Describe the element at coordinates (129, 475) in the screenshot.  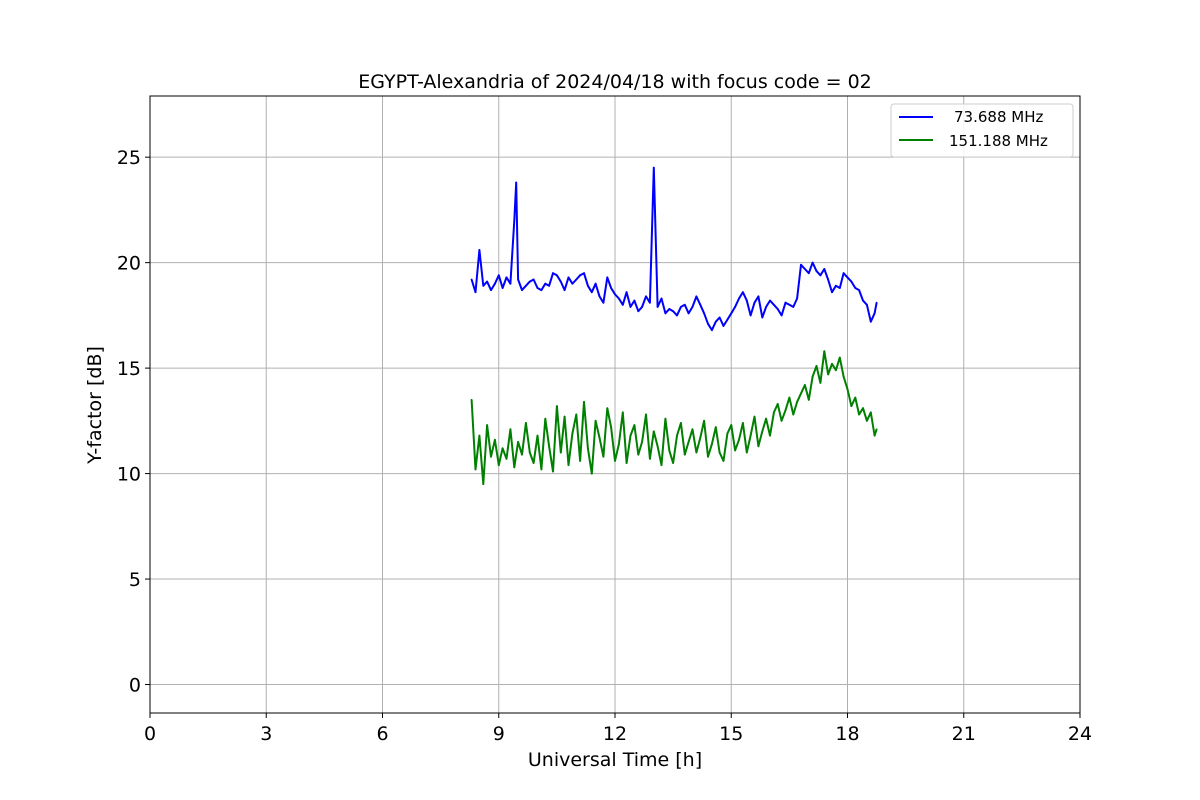
I see `y-tick-label: 10` at that location.